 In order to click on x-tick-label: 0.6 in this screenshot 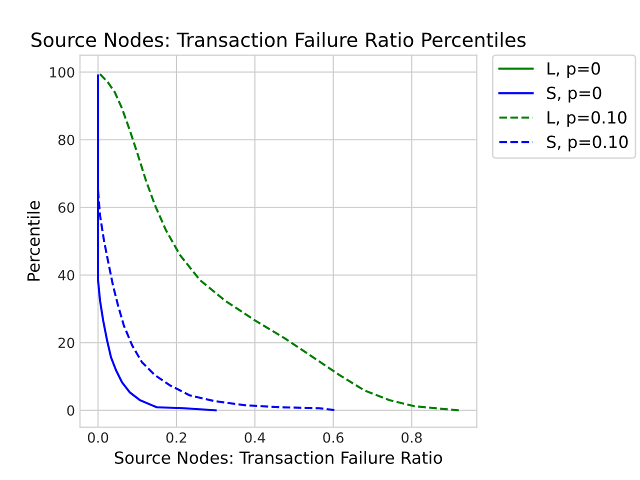, I will do `click(333, 437)`.